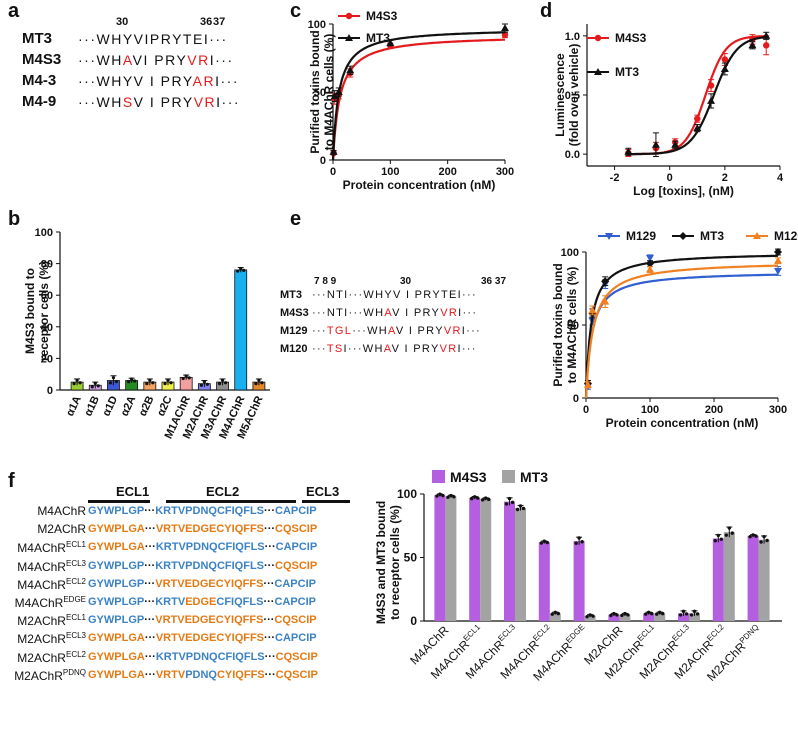  Describe the element at coordinates (203, 657) in the screenshot. I see `sequence-text: GYWPLGA···KRTVPDNQCFIQFLS···CQSCIP` at that location.